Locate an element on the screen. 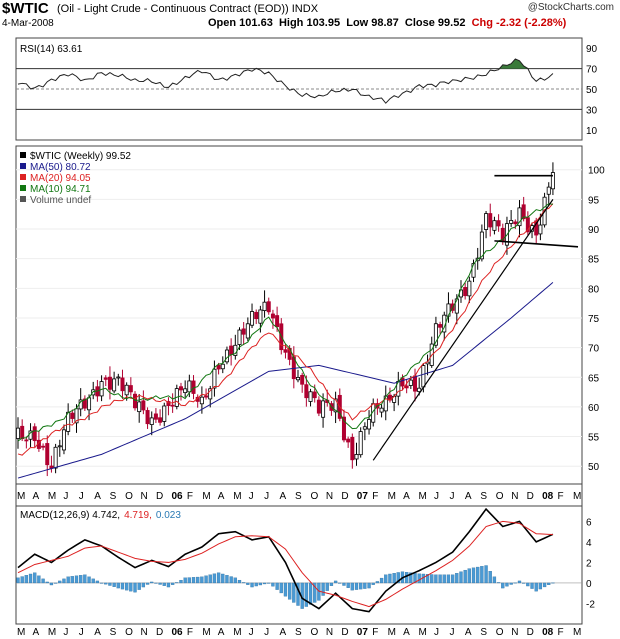  price-xlabel-25: A is located at coordinates (406, 496).